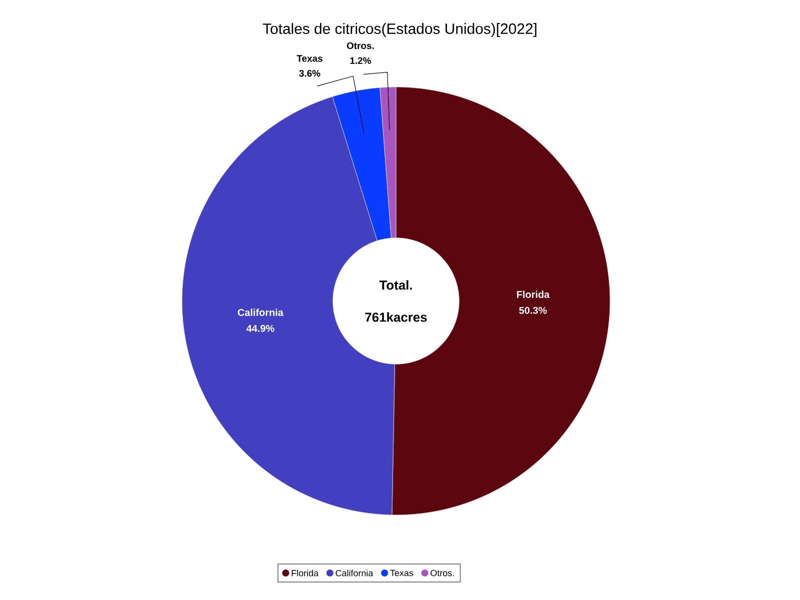 Image resolution: width=800 pixels, height=600 pixels. Describe the element at coordinates (309, 73) in the screenshot. I see `data-label: 3.6%` at that location.